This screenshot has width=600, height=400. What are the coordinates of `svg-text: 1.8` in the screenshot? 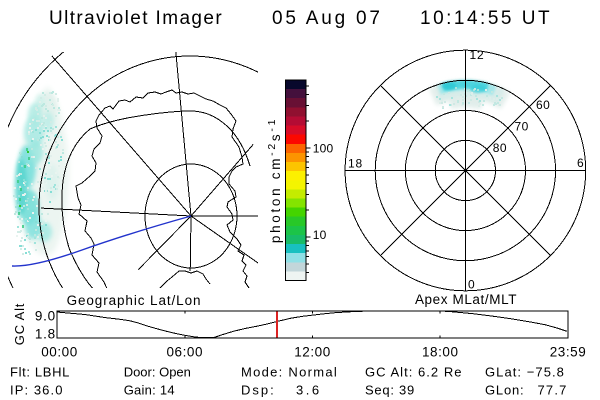 It's located at (45, 334).